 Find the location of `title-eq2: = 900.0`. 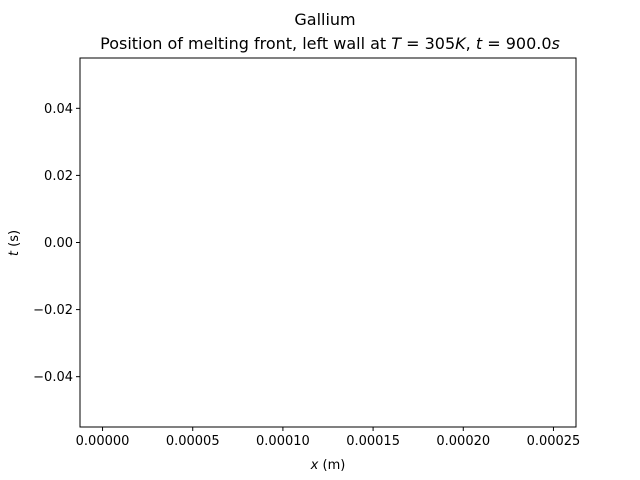

title-eq2: = 900.0 is located at coordinates (516, 43).